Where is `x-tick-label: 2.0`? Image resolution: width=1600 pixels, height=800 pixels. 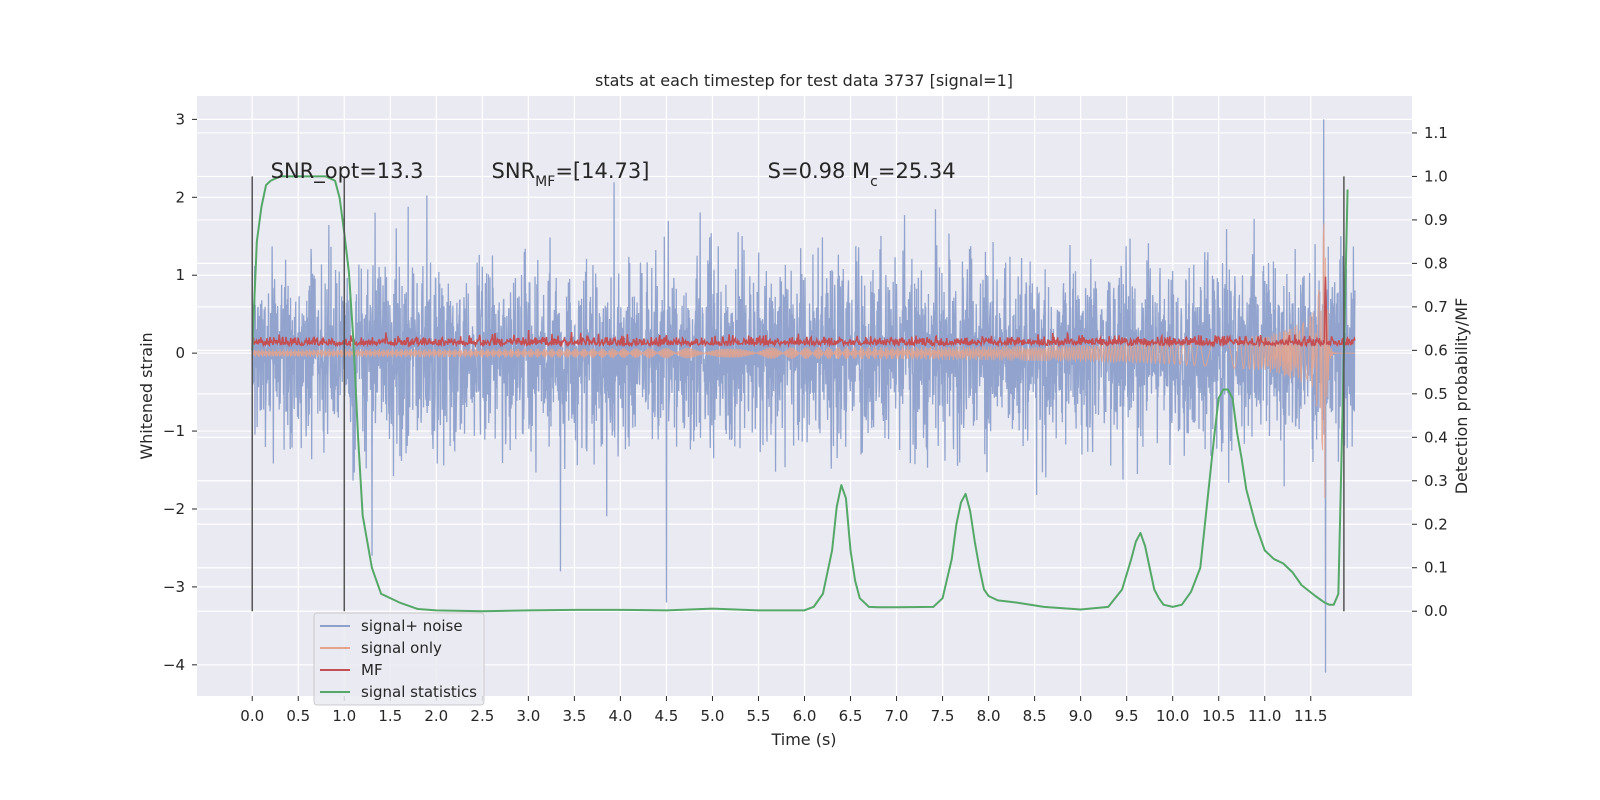 x-tick-label: 2.0 is located at coordinates (436, 716).